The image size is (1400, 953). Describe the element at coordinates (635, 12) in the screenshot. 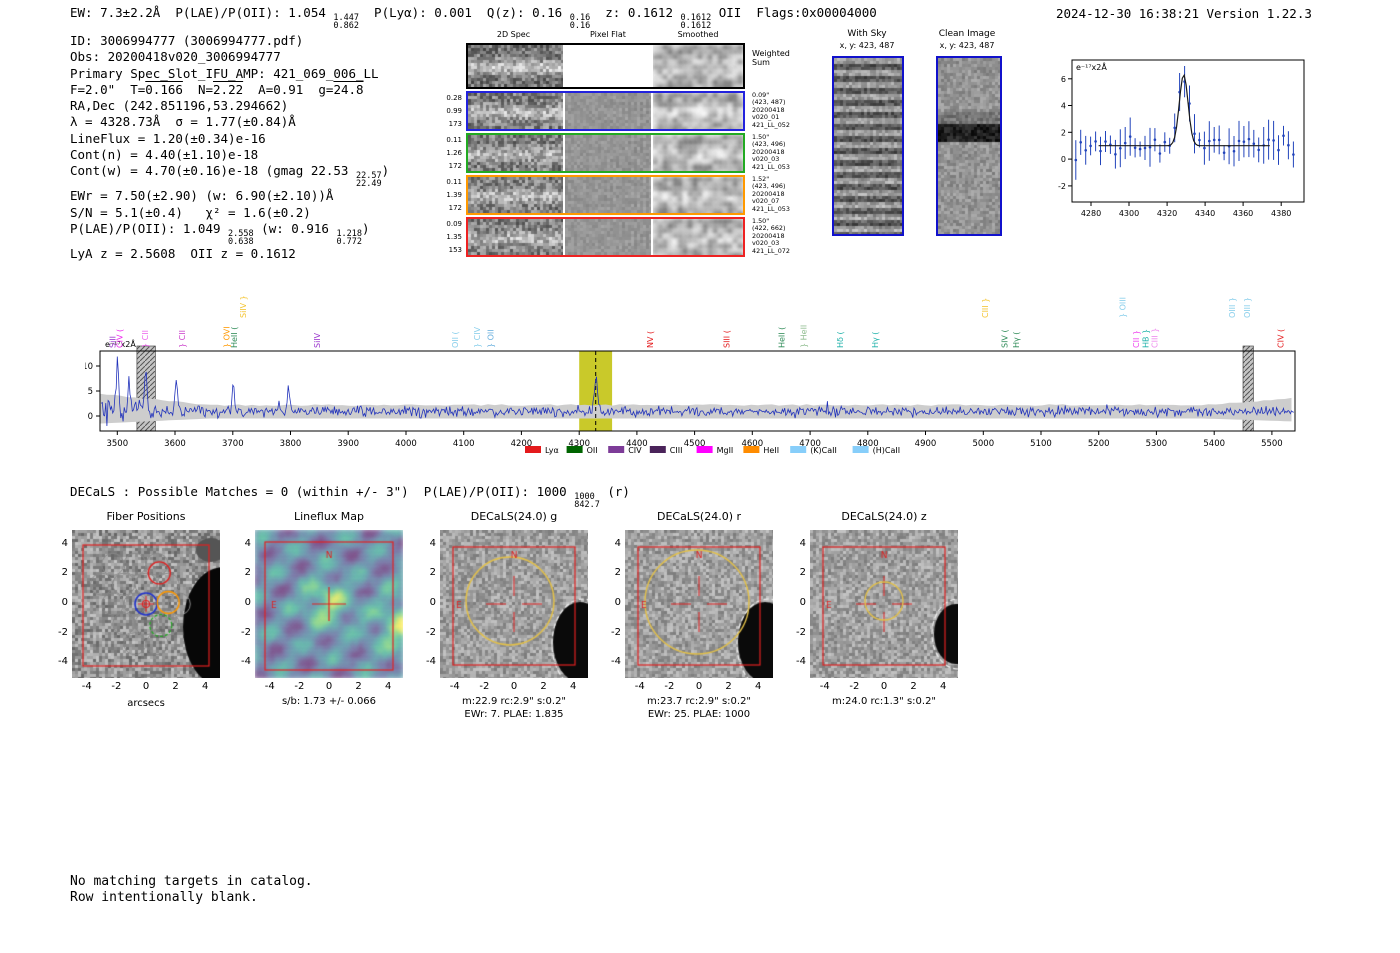

I see `text-segment: z: 0.1612` at that location.